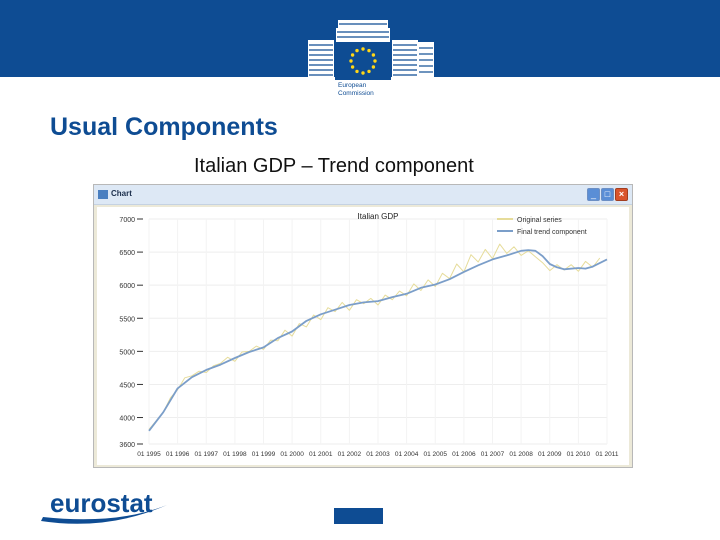 The width and height of the screenshot is (720, 540). I want to click on x-tick-label: 01 2009, so click(550, 454).